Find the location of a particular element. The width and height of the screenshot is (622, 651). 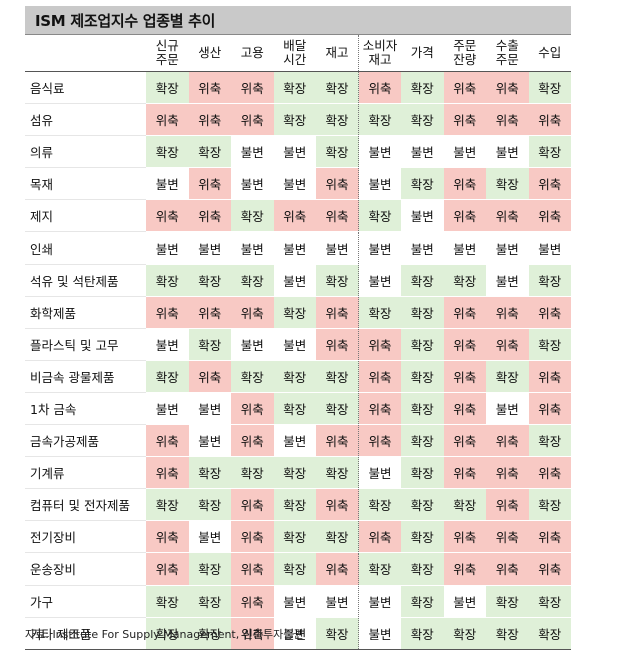

table-row: 화학제품 위축 위축 위축 확장 위축 확장 확장 위축 위축 위축 is located at coordinates (298, 312).